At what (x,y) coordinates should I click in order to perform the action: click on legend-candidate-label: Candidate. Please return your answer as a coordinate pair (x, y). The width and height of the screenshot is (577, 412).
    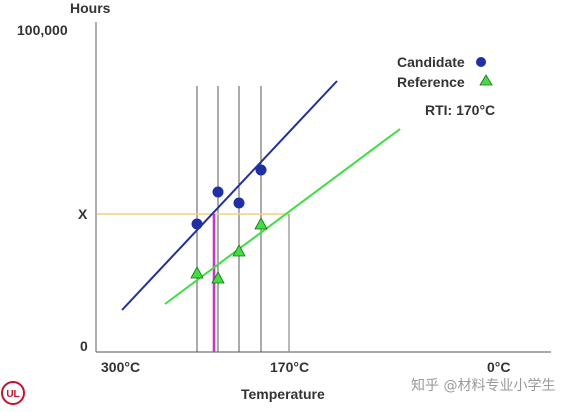
    Looking at the image, I should click on (431, 62).